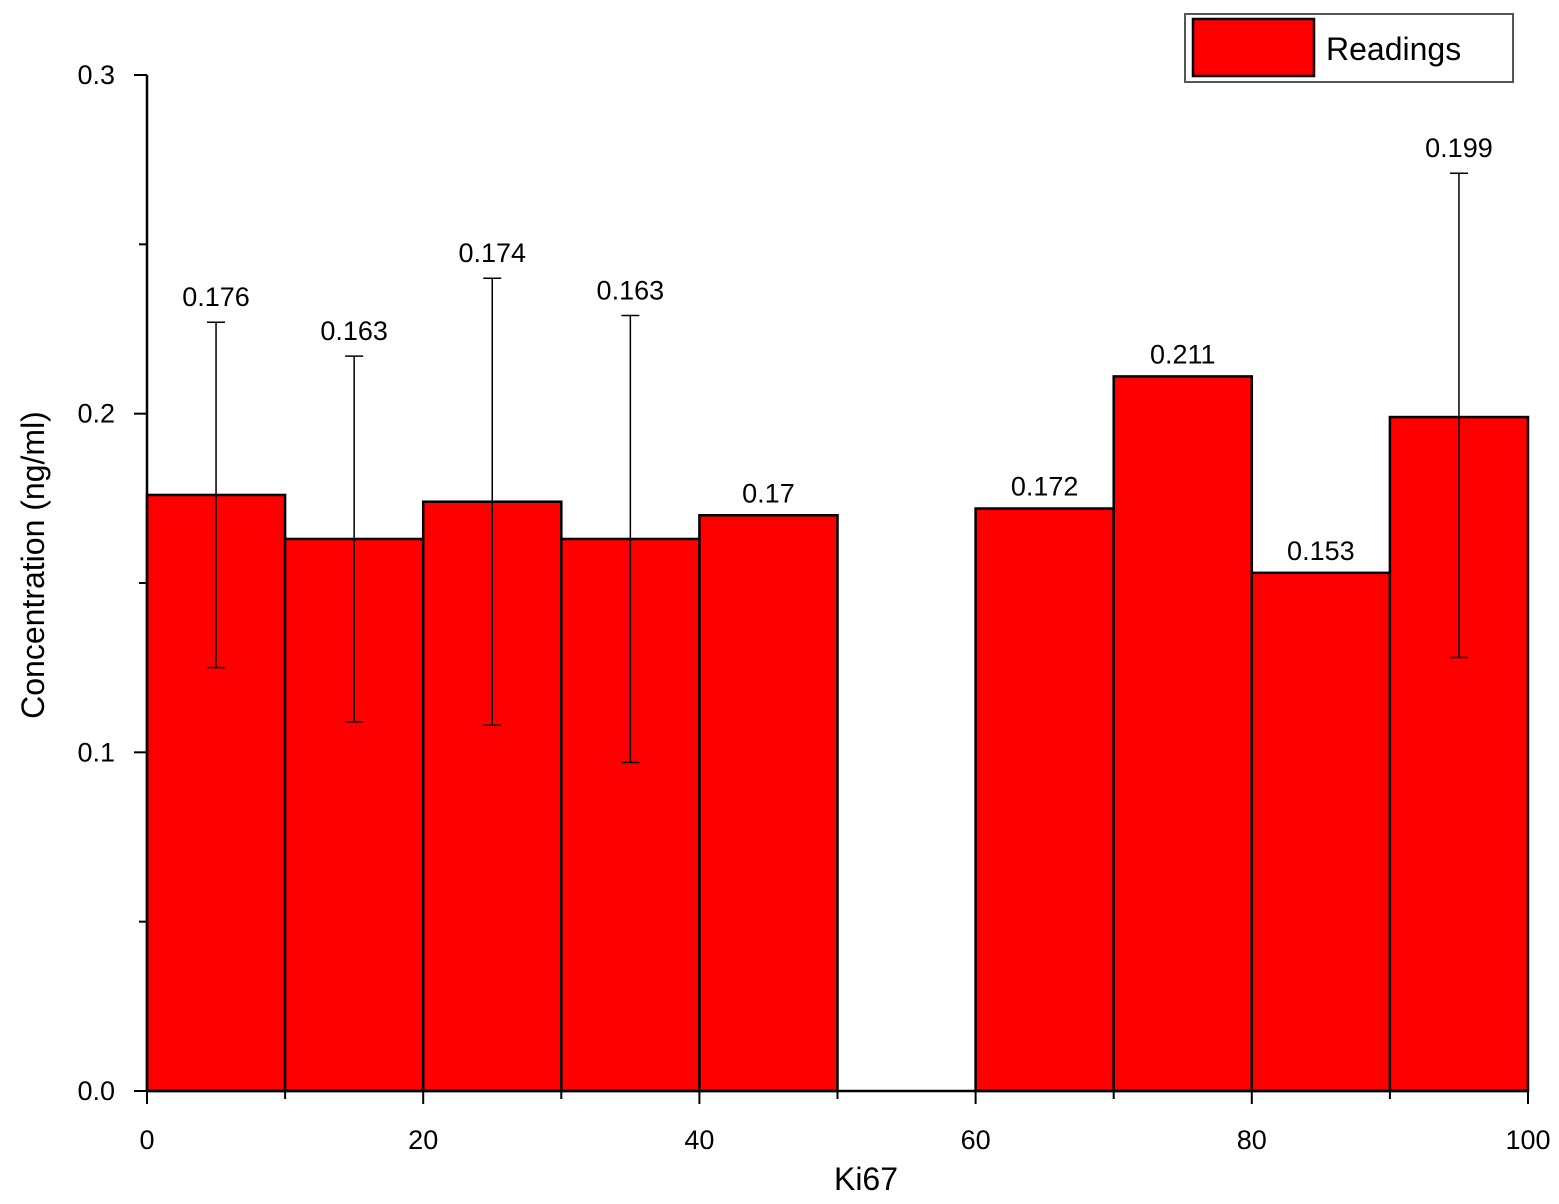 This screenshot has width=1559, height=1204. Describe the element at coordinates (146, 1140) in the screenshot. I see `x-tick-label-0: 0` at that location.